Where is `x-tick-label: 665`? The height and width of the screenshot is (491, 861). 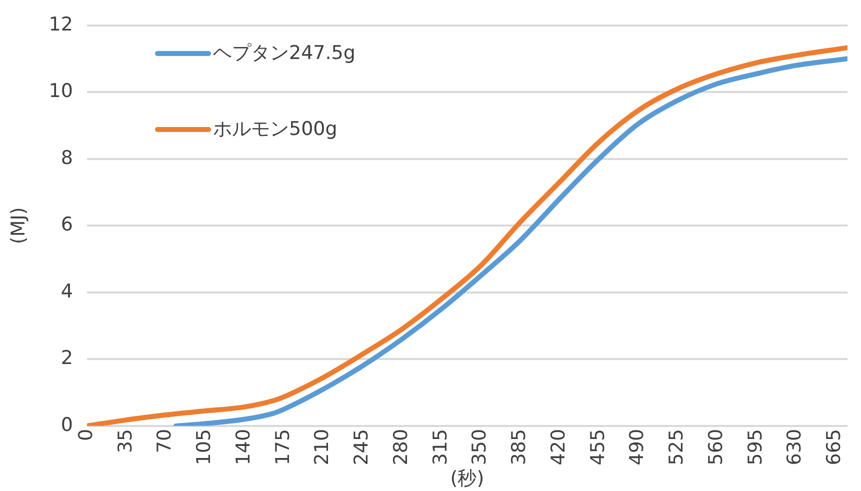 x-tick-label: 665 is located at coordinates (834, 447).